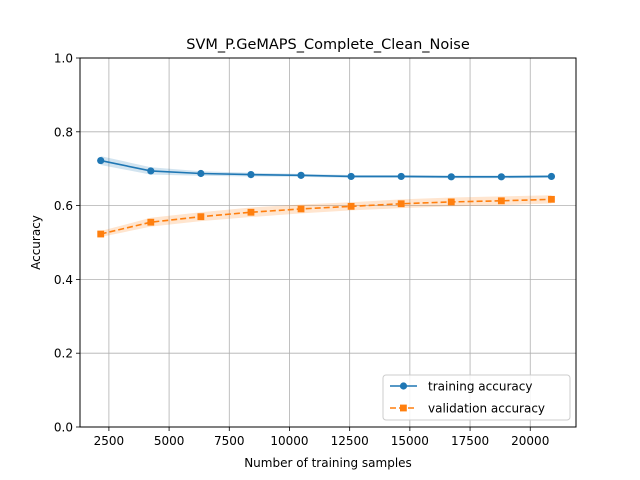 The width and height of the screenshot is (640, 480). I want to click on x-tick-label: 7500, so click(229, 441).